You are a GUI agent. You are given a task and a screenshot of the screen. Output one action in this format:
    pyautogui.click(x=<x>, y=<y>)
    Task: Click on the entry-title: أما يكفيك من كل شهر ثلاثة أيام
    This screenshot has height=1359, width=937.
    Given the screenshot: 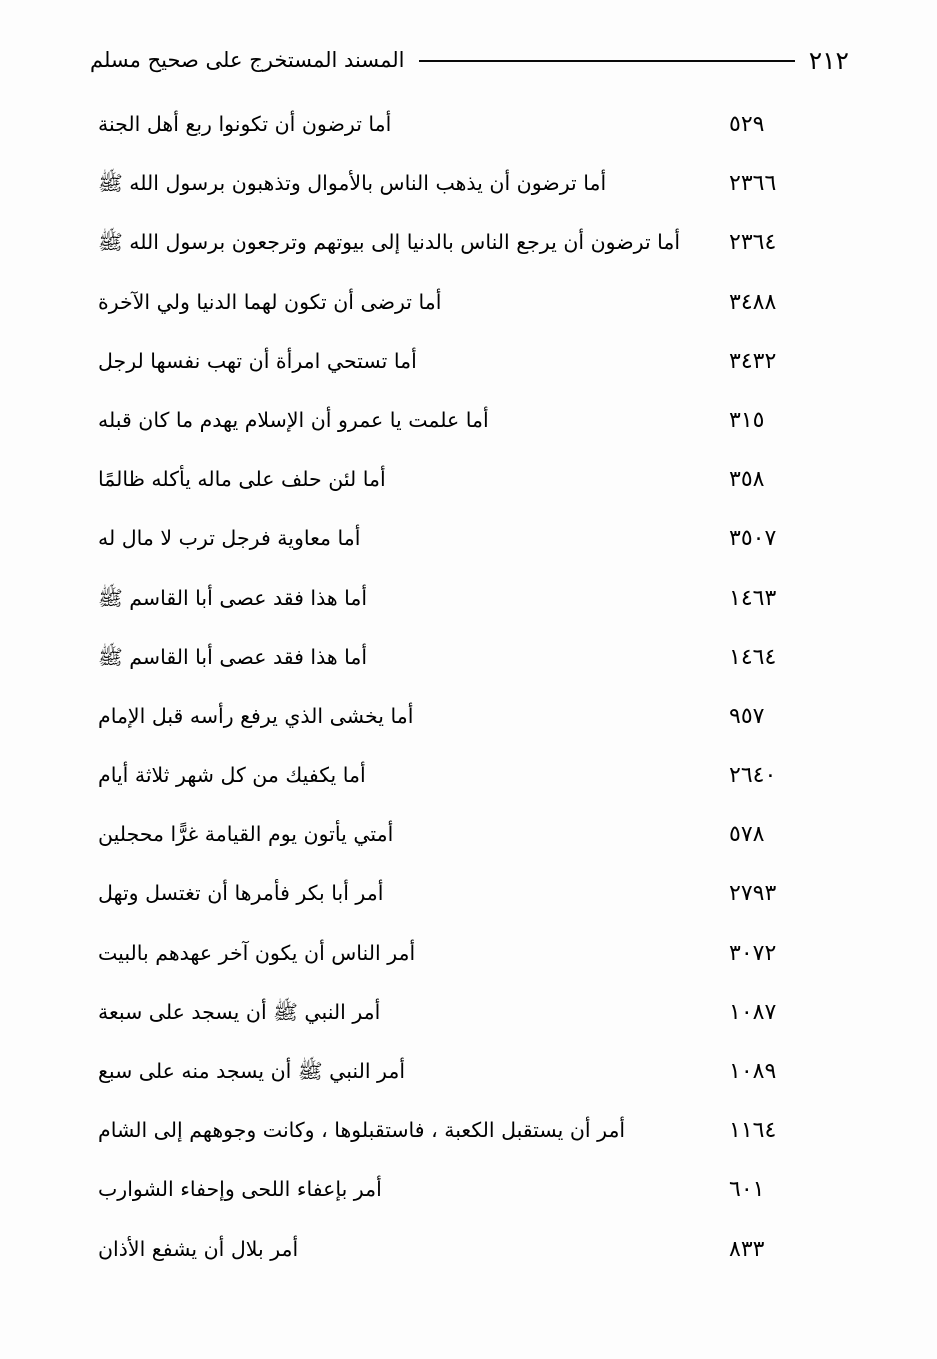 What is the action you would take?
    pyautogui.click(x=232, y=775)
    